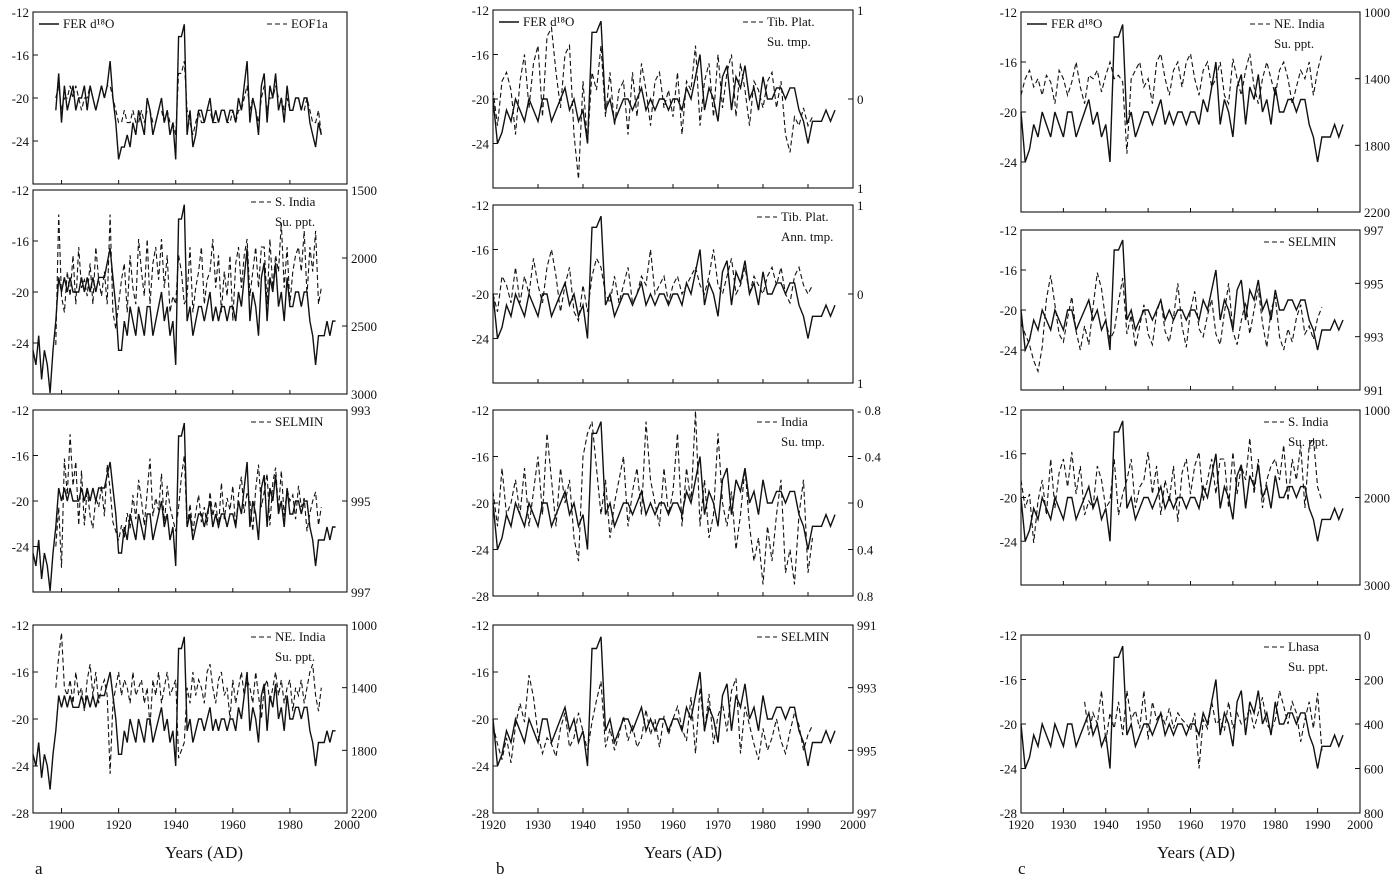  What do you see at coordinates (869, 410) in the screenshot?
I see `panel-b-3-right-tick-label: - 0.8` at bounding box center [869, 410].